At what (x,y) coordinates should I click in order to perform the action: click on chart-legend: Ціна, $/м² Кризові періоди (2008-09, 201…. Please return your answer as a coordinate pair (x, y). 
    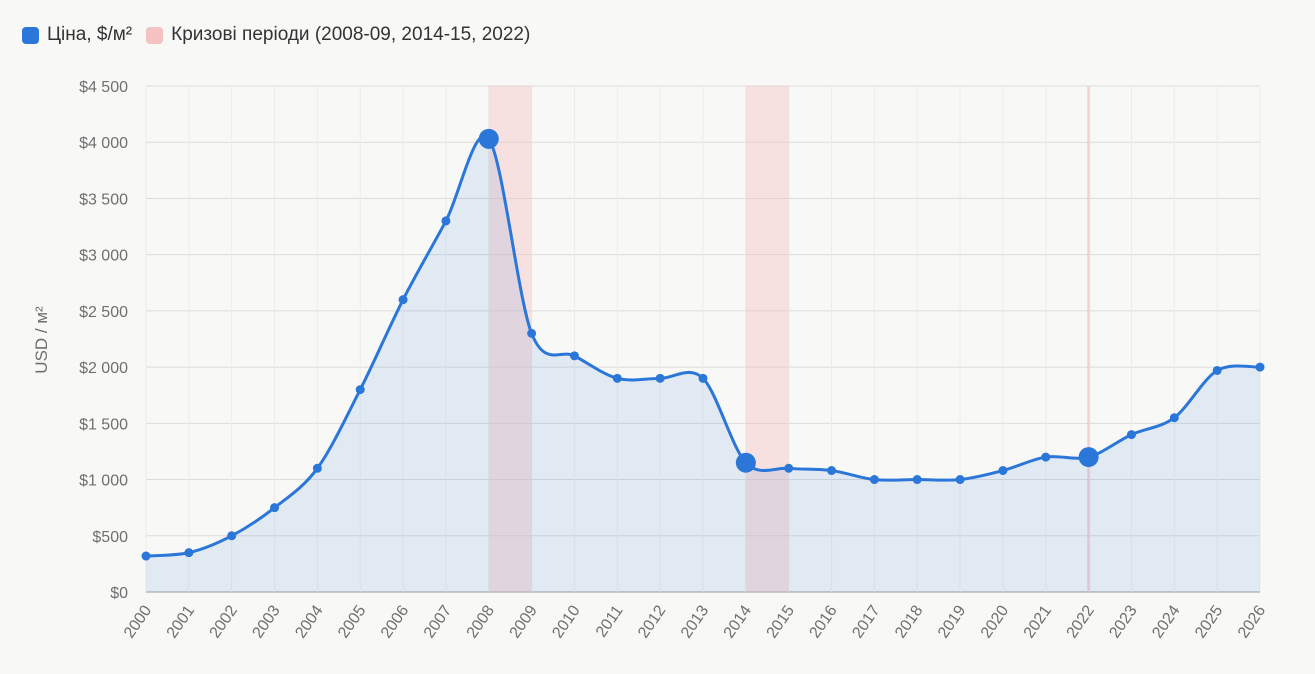
    Looking at the image, I should click on (276, 35).